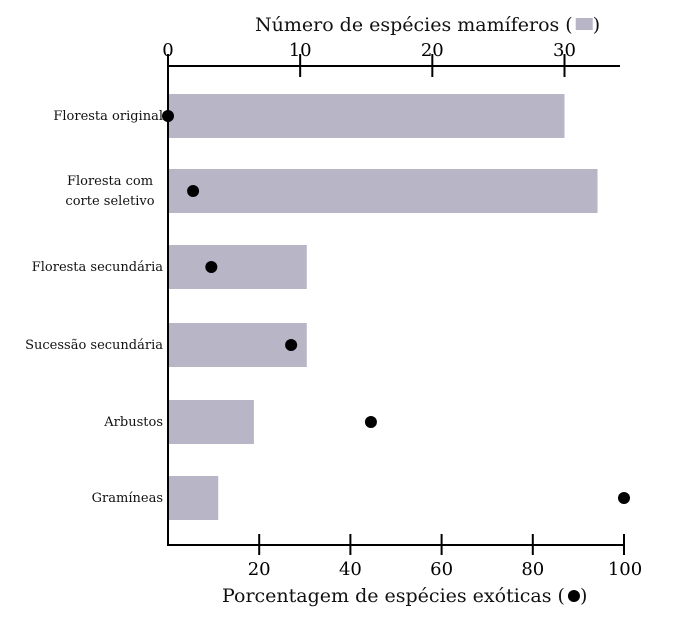  What do you see at coordinates (133, 422) in the screenshot?
I see `category-label-4: Arbustos` at bounding box center [133, 422].